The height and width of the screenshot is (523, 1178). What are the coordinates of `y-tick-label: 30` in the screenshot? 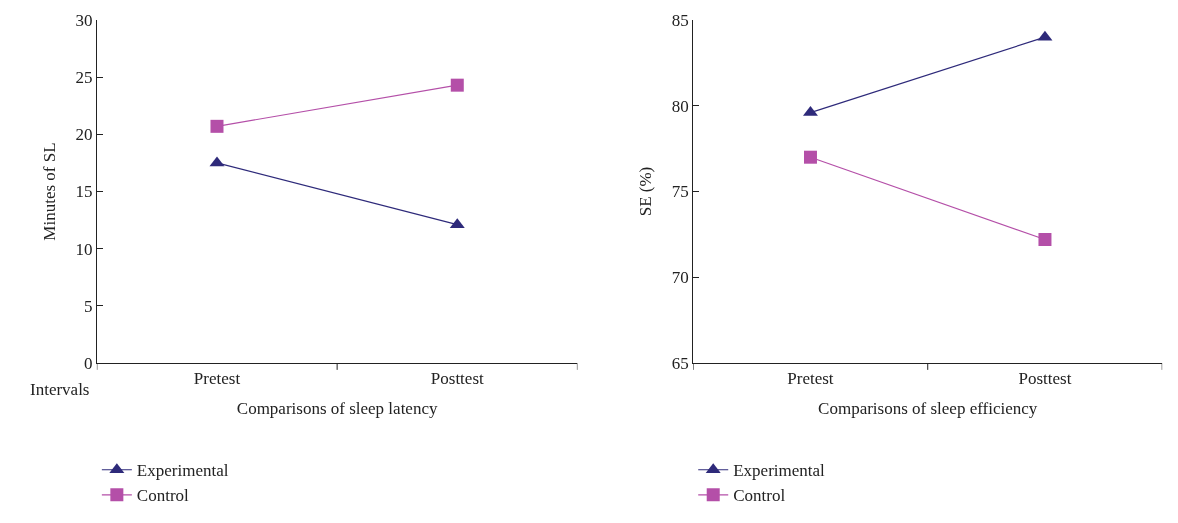 It's located at (84, 20).